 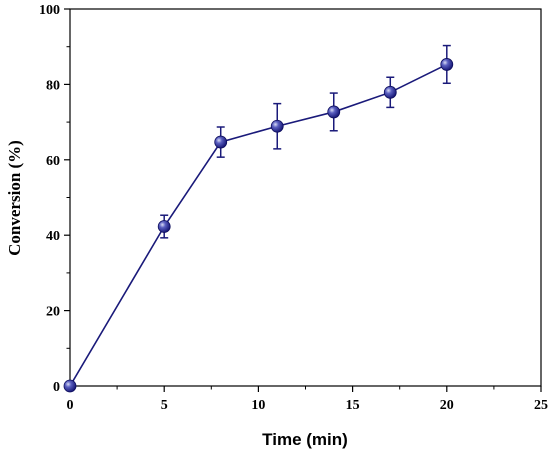 I want to click on y-tick-label: 0, so click(x=56, y=387).